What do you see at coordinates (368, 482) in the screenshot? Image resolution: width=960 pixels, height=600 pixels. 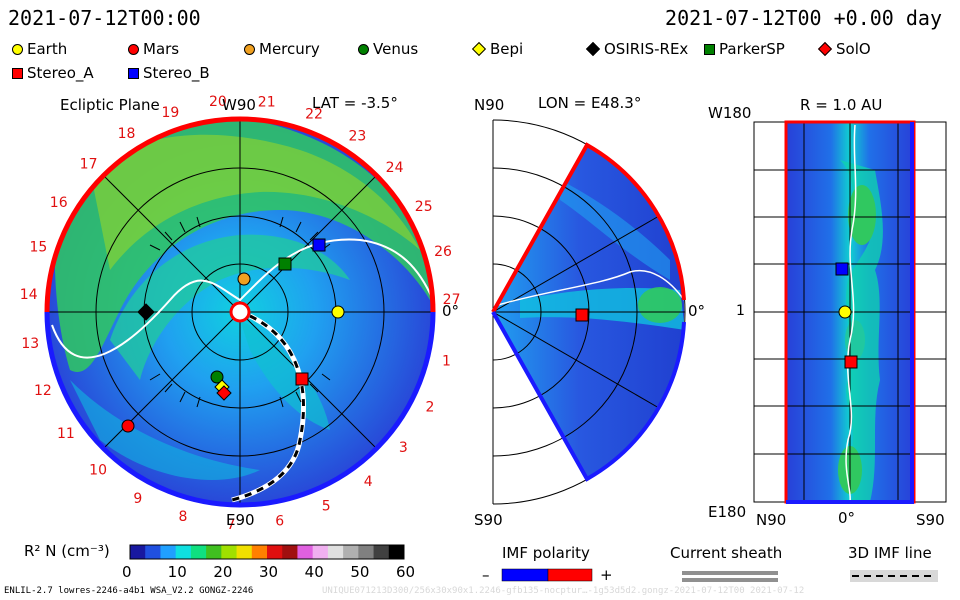 I see `ecliptic-tick-4: 4` at bounding box center [368, 482].